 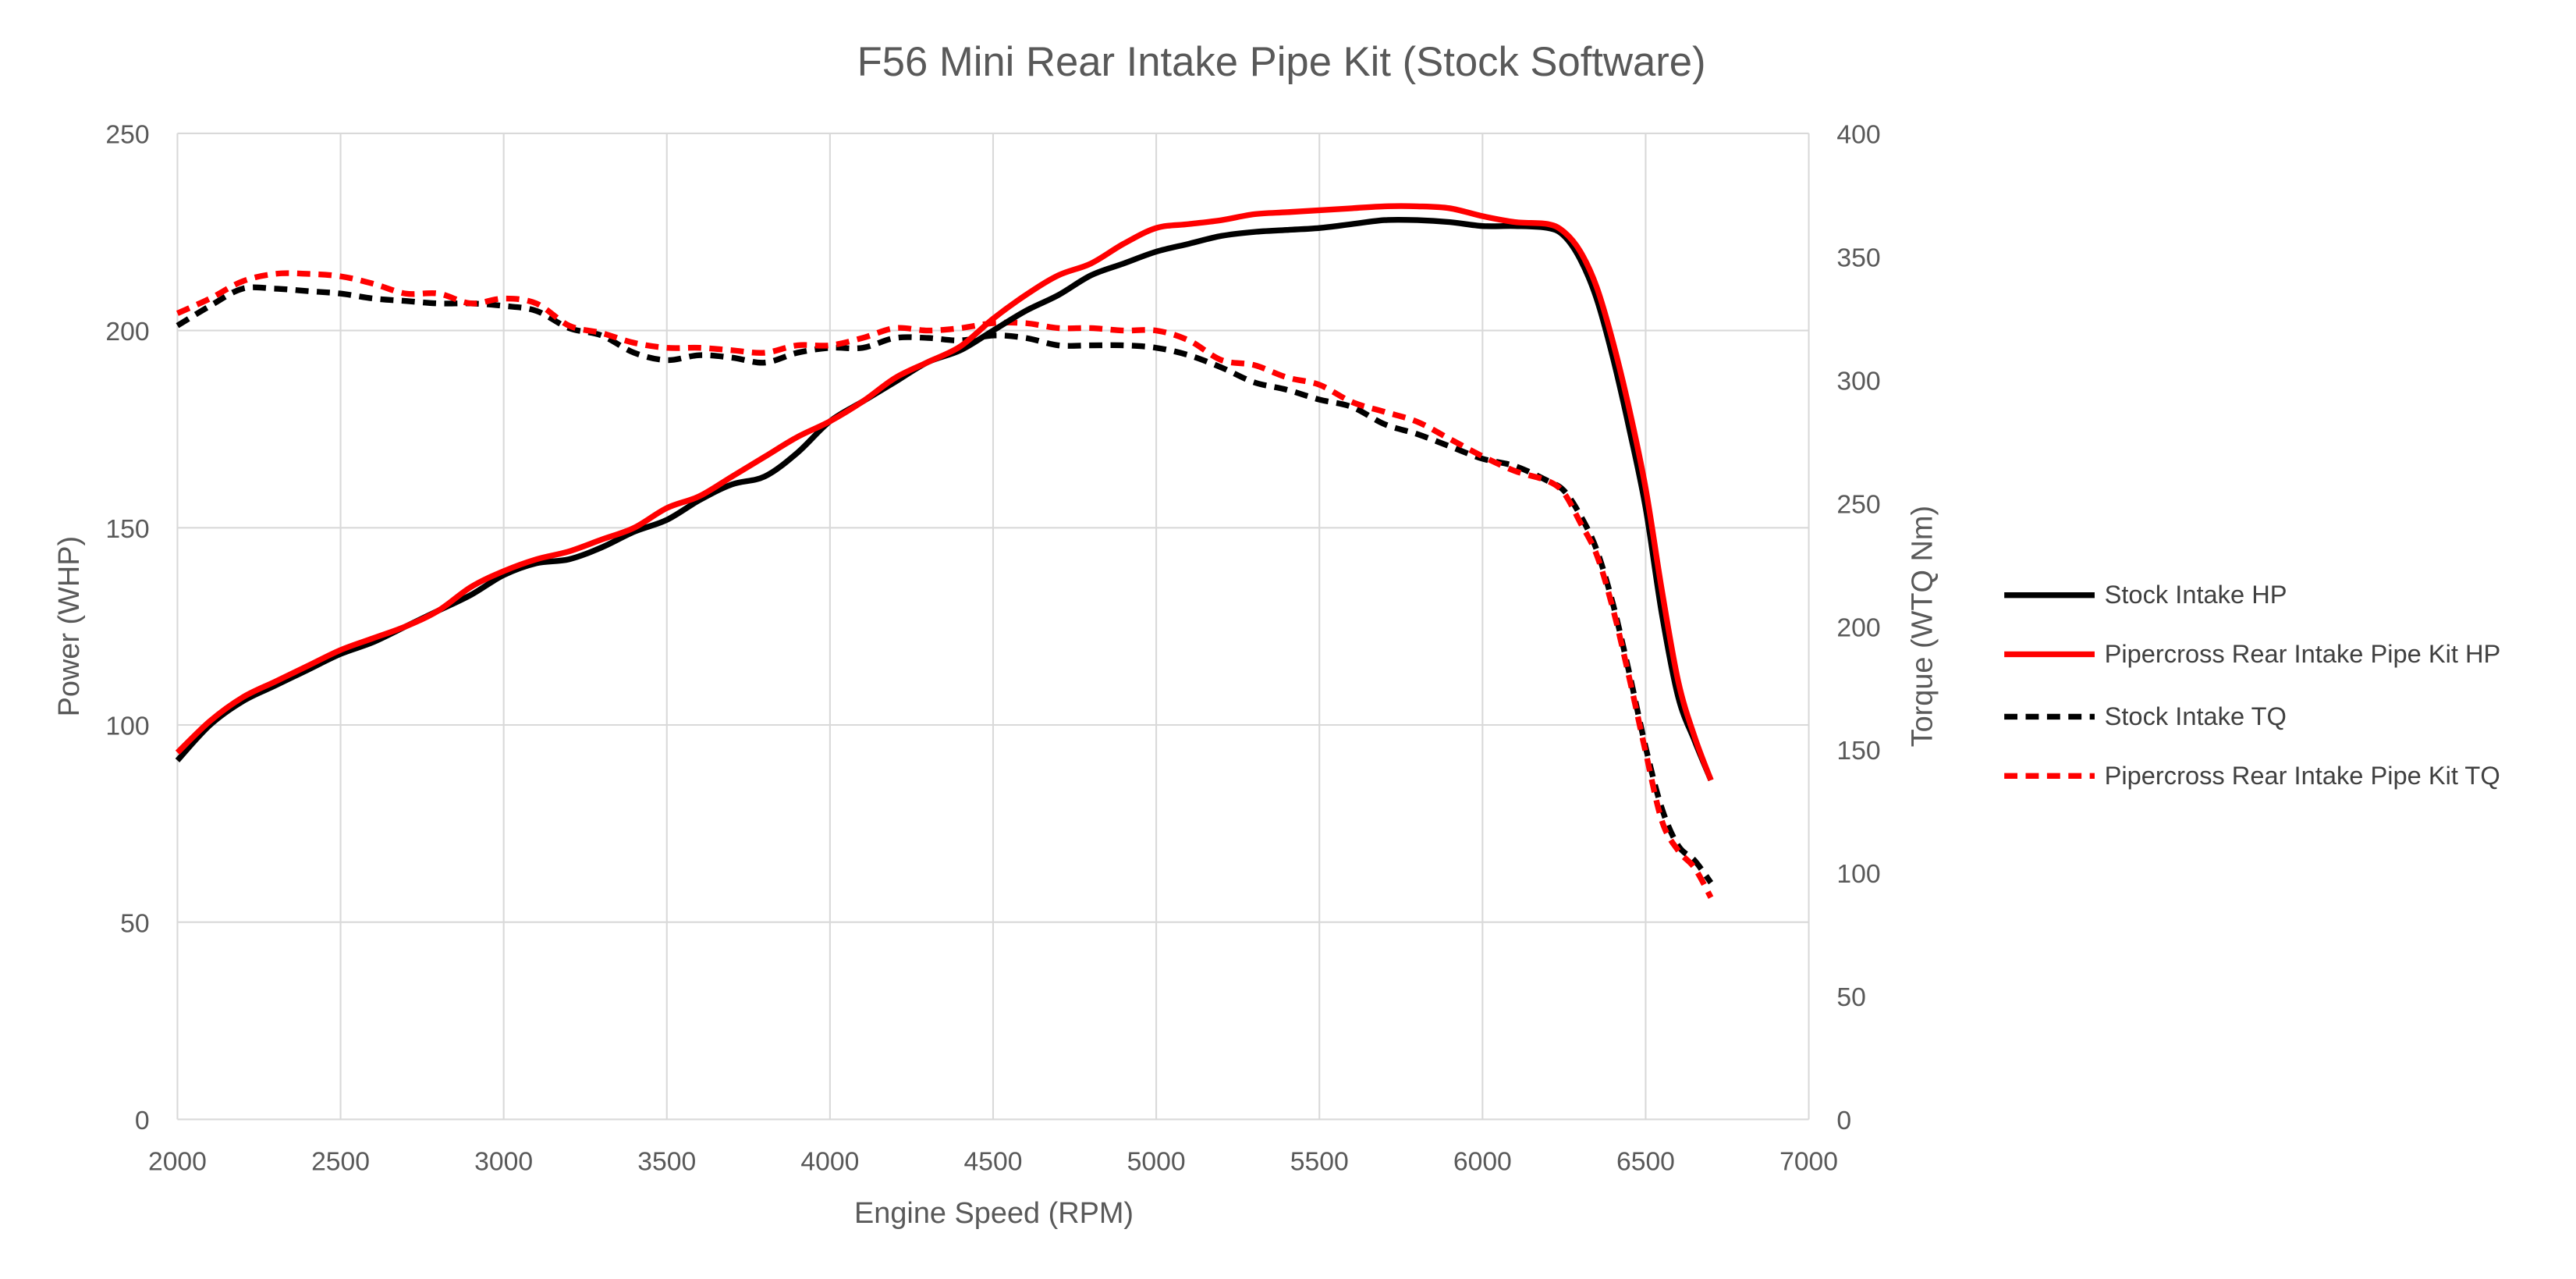 I want to click on y2-tick-label: 250, so click(x=1858, y=504).